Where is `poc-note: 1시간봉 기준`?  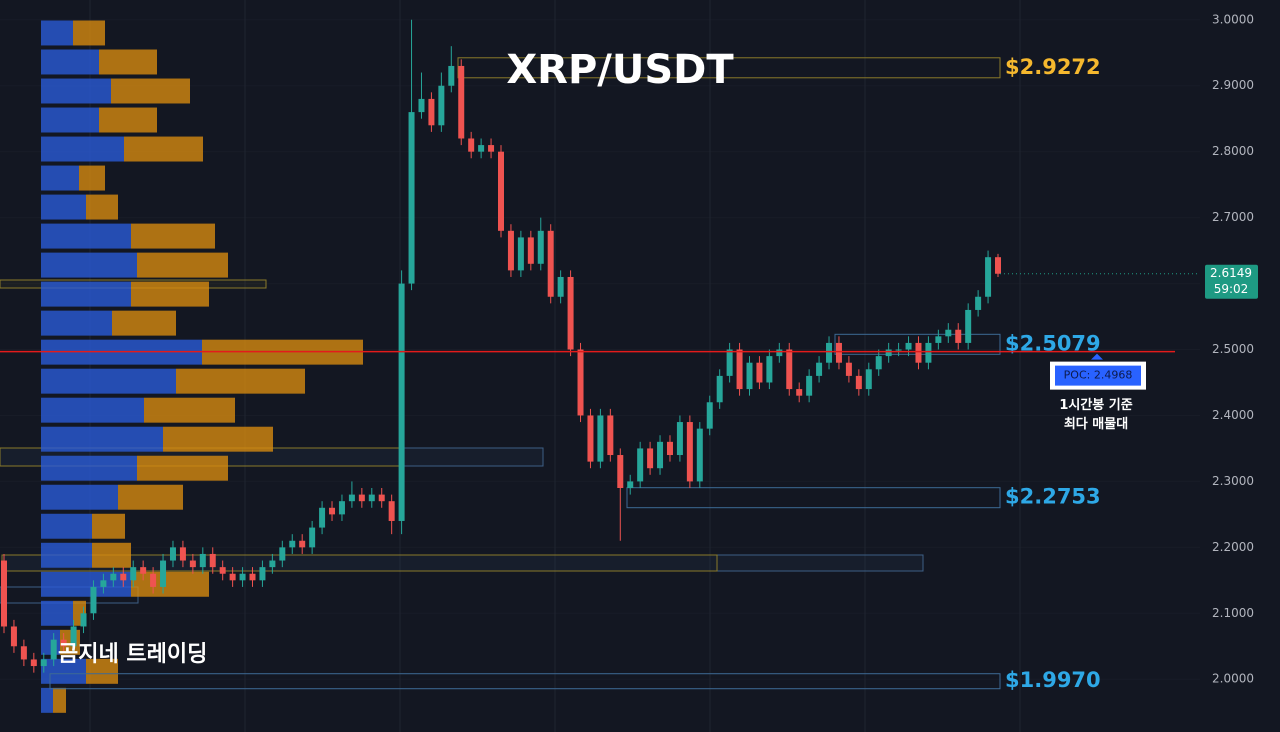 poc-note: 1시간봉 기준 is located at coordinates (1095, 405).